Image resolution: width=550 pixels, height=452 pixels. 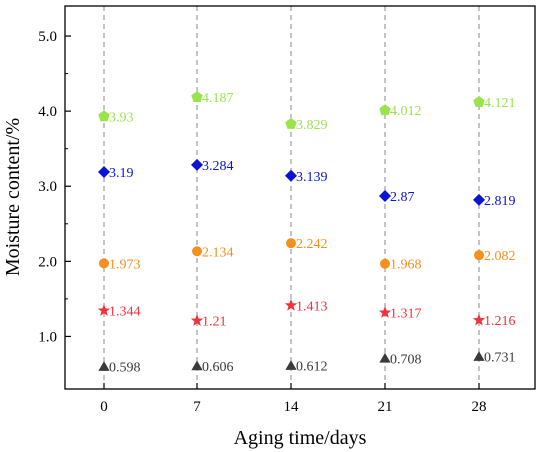 What do you see at coordinates (312, 125) in the screenshot?
I see `data-label: 3.829` at bounding box center [312, 125].